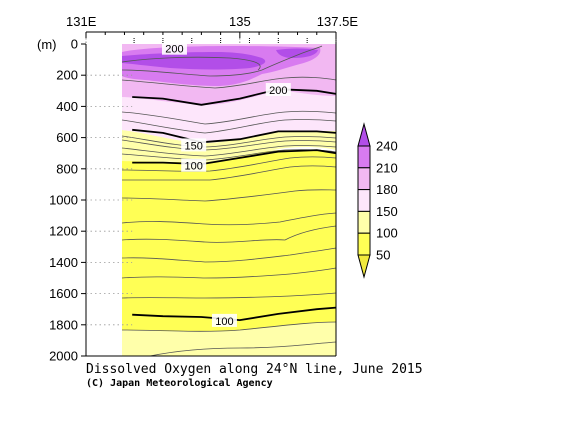 This screenshot has width=570, height=423. I want to click on contour-label: 150, so click(194, 146).